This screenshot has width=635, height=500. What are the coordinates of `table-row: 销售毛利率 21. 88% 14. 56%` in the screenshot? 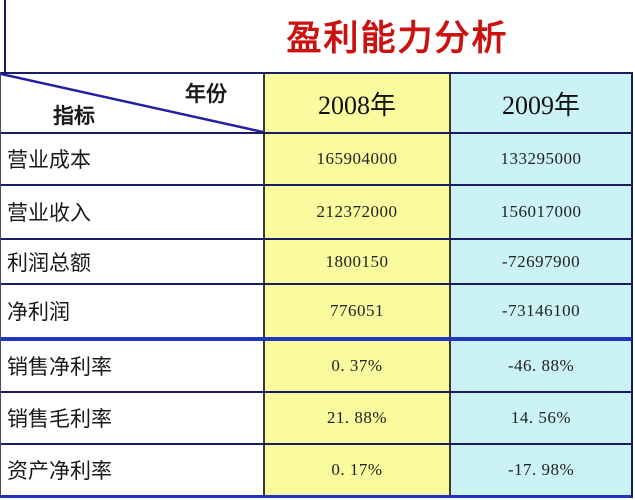 It's located at (316, 419).